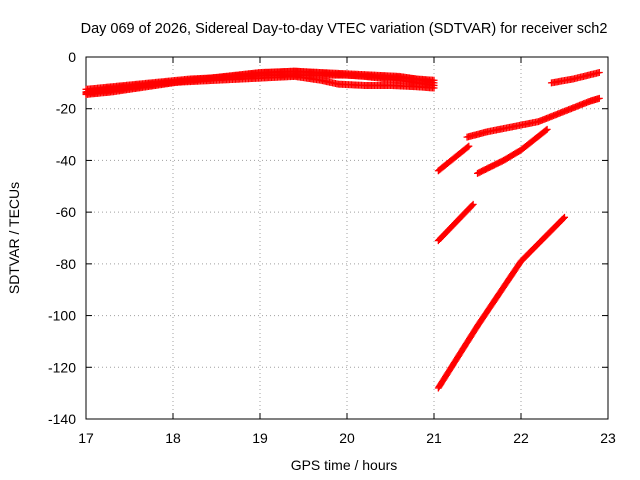 The width and height of the screenshot is (640, 480). Describe the element at coordinates (72, 57) in the screenshot. I see `y-tick-label: 0` at that location.